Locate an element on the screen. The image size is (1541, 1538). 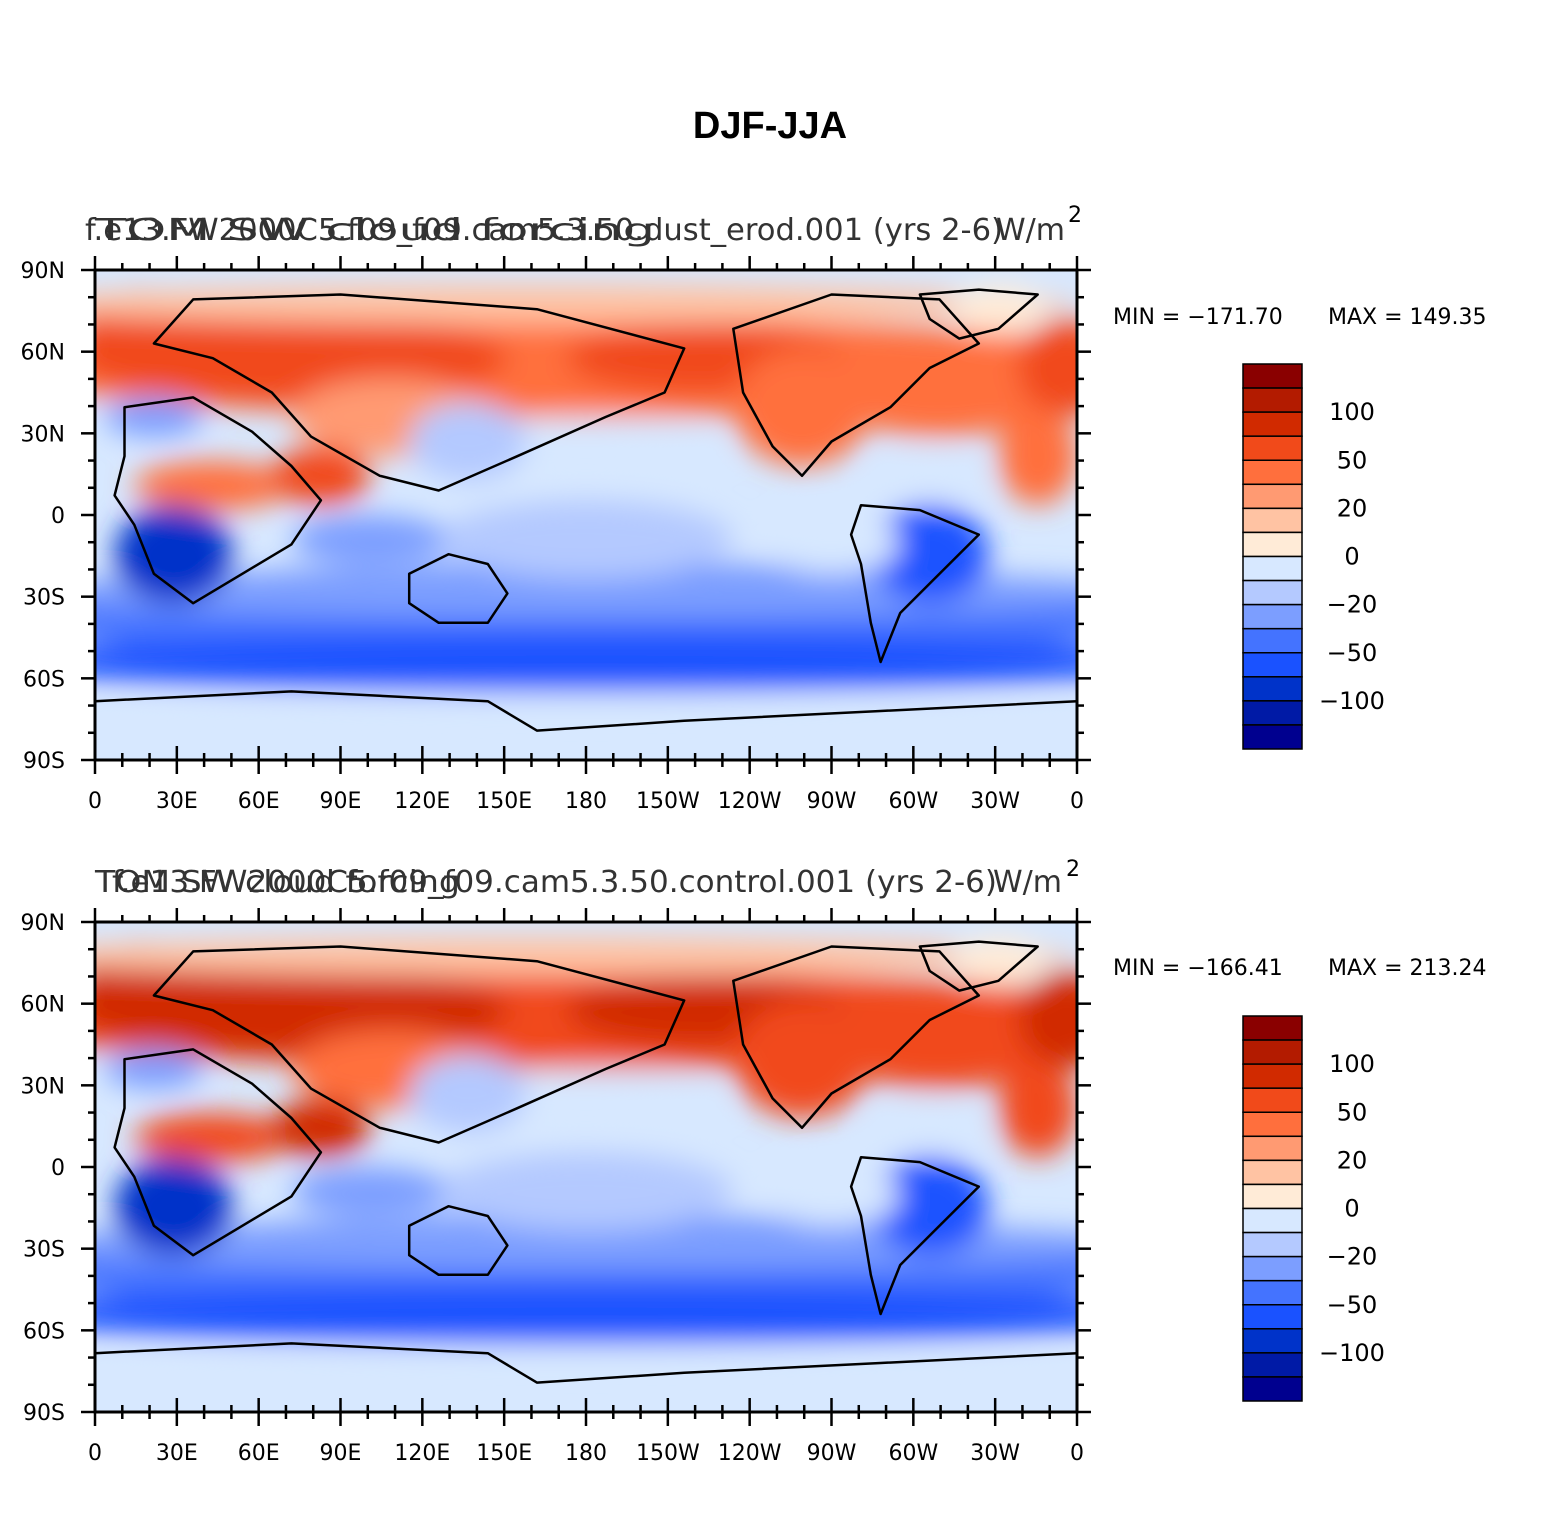
panel-1-colorbar is located at coordinates (1272, 1208).